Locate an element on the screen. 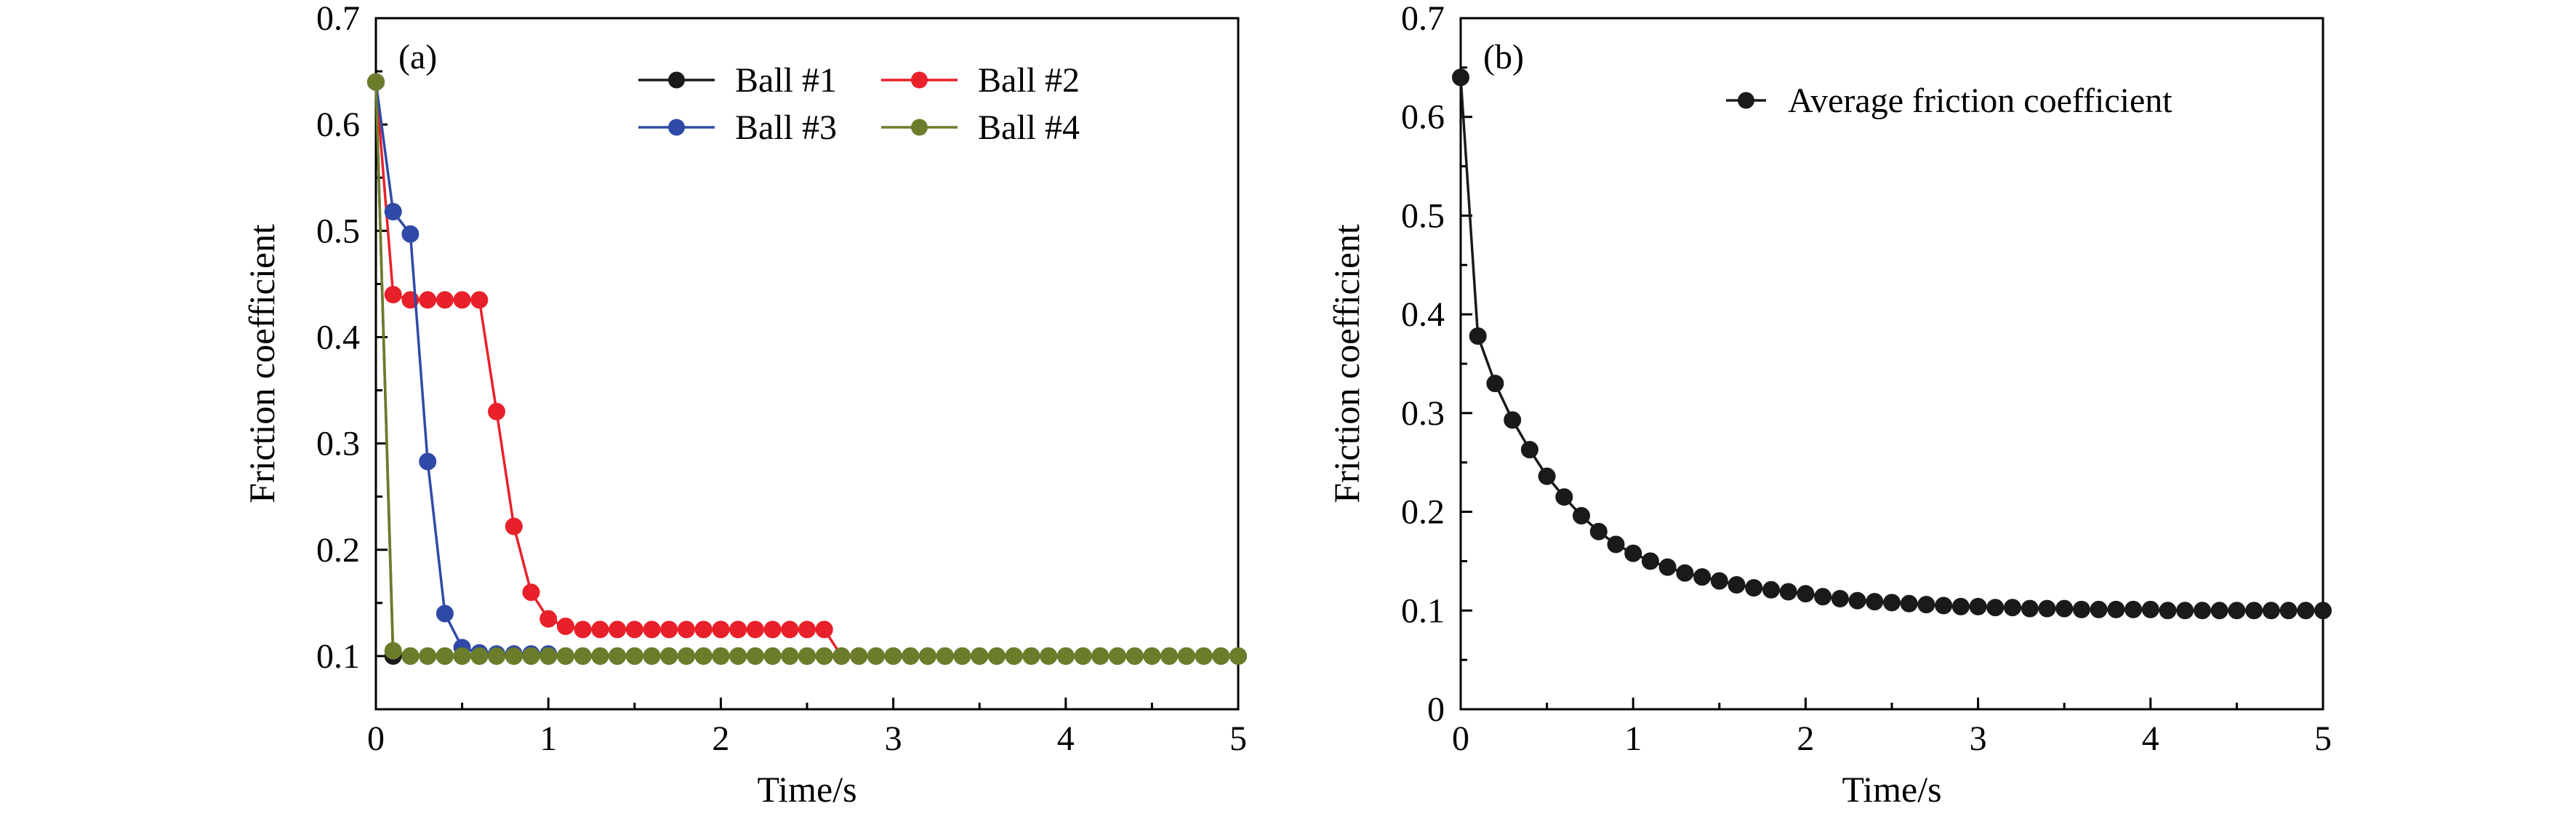 This screenshot has height=822, width=2576. chart-b-x-tick-label: 3 is located at coordinates (1978, 738).